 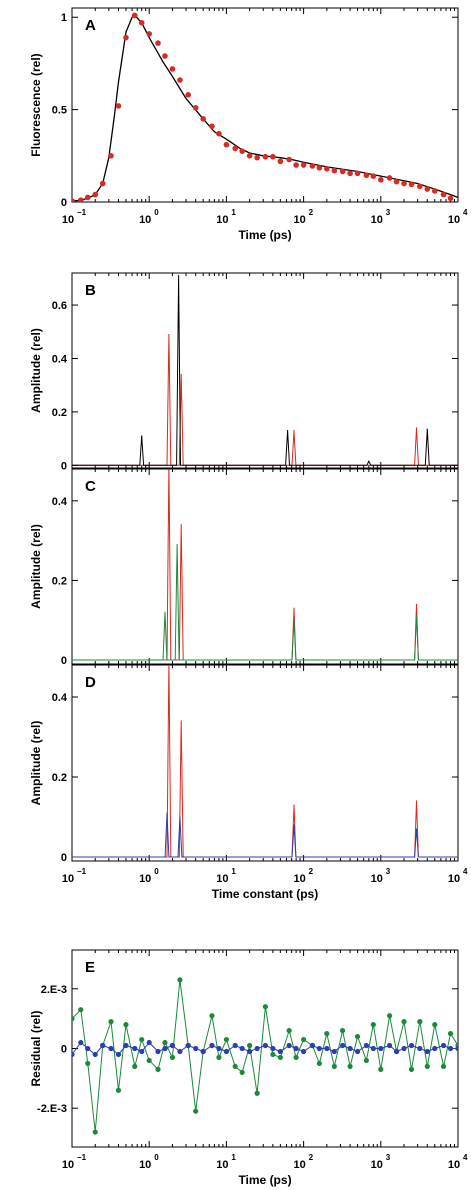 I want to click on x-tick-exponent: 4, so click(x=465, y=212).